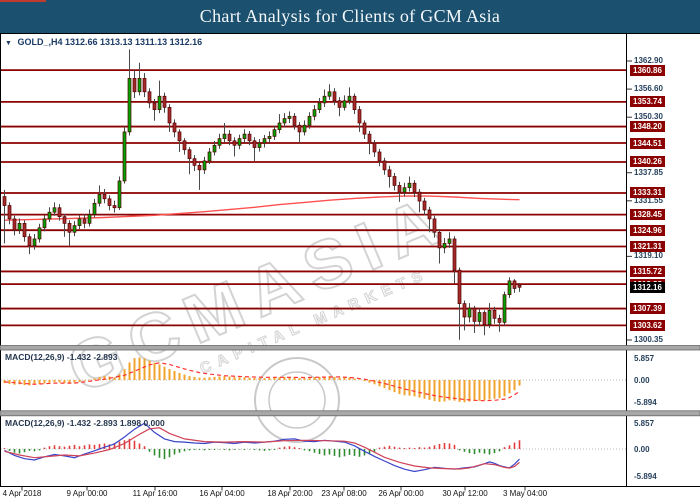 This screenshot has width=700, height=500. I want to click on macd2-label: MACD(12,26,9) -1.432 -2.893 1.898 0.000, so click(85, 423).